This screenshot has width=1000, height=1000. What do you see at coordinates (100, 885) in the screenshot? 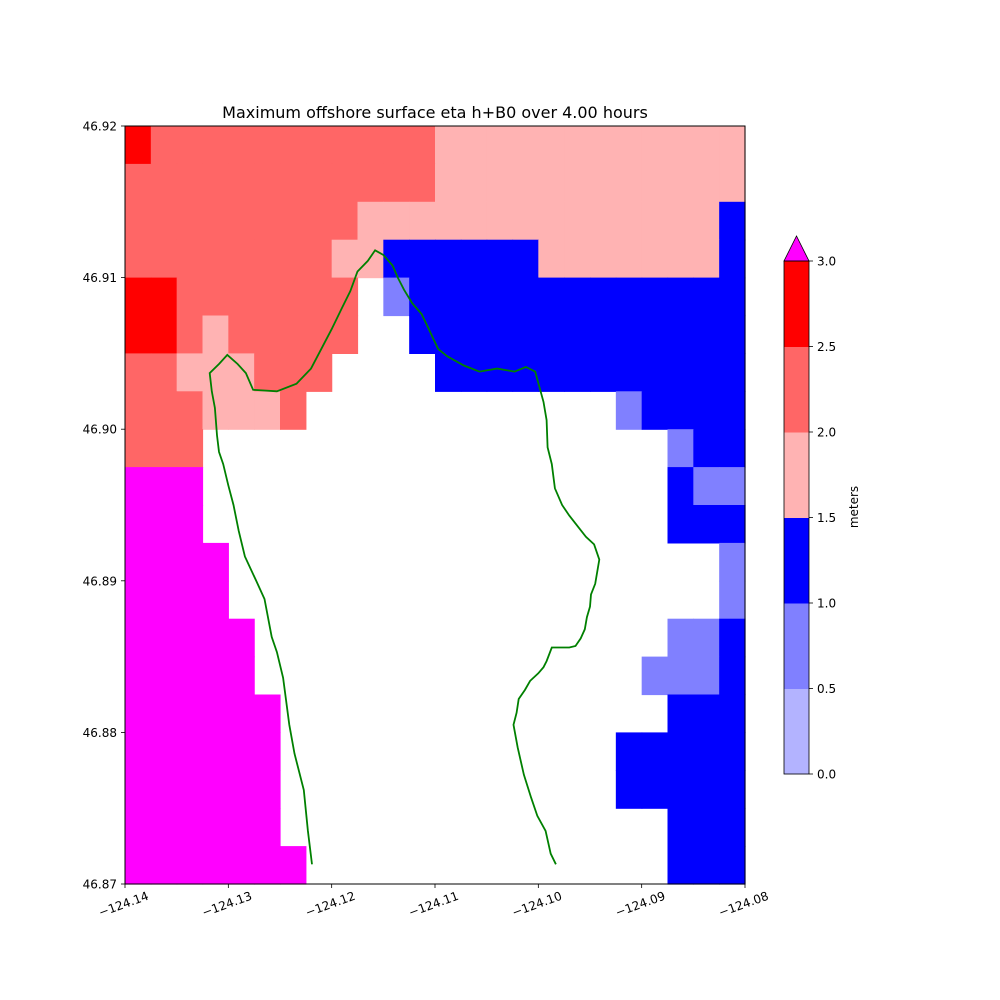
I see `y-tick-label: 46.87` at bounding box center [100, 885].